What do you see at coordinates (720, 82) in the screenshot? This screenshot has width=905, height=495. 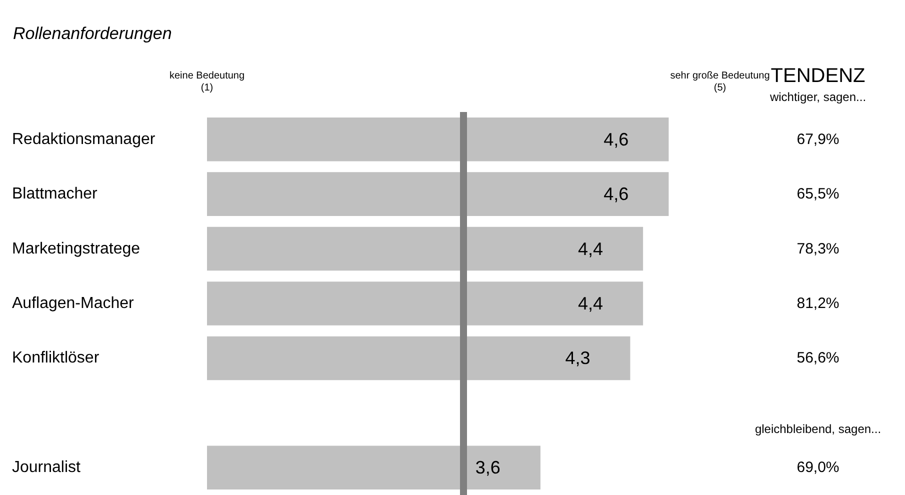 I see `x-tick-label: sehr große Bedeutung (5)` at bounding box center [720, 82].